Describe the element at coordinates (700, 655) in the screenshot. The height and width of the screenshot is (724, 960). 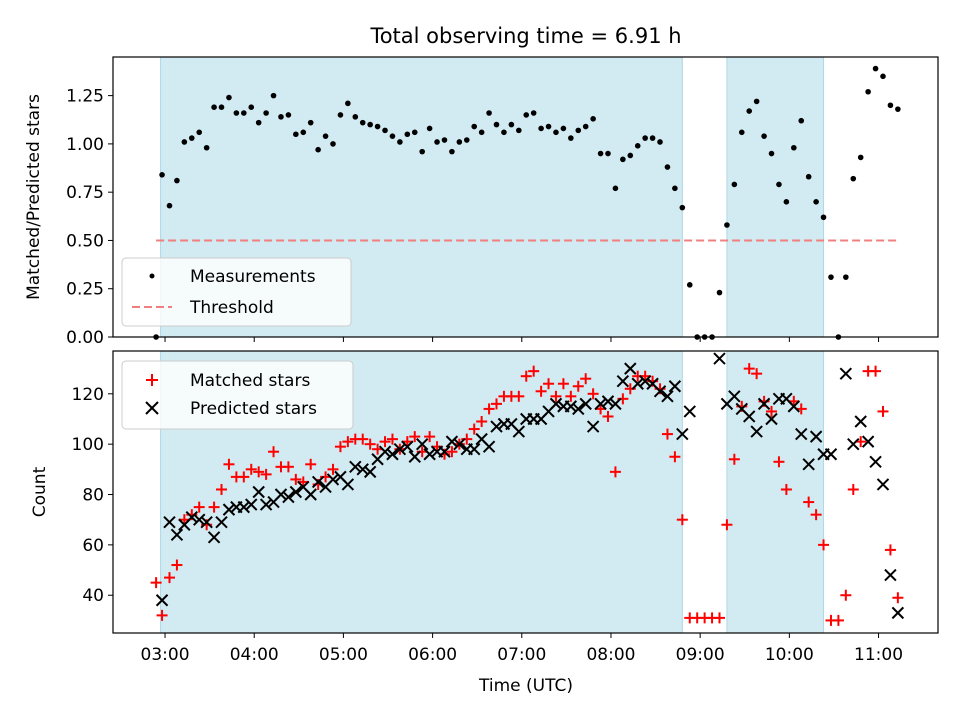
I see `x-tick-label: 09:00` at that location.